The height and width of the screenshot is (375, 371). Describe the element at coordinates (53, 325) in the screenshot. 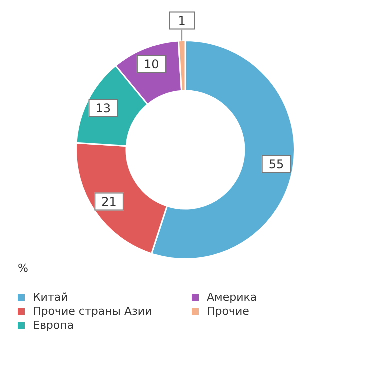

I see `legend-label: Европа` at that location.